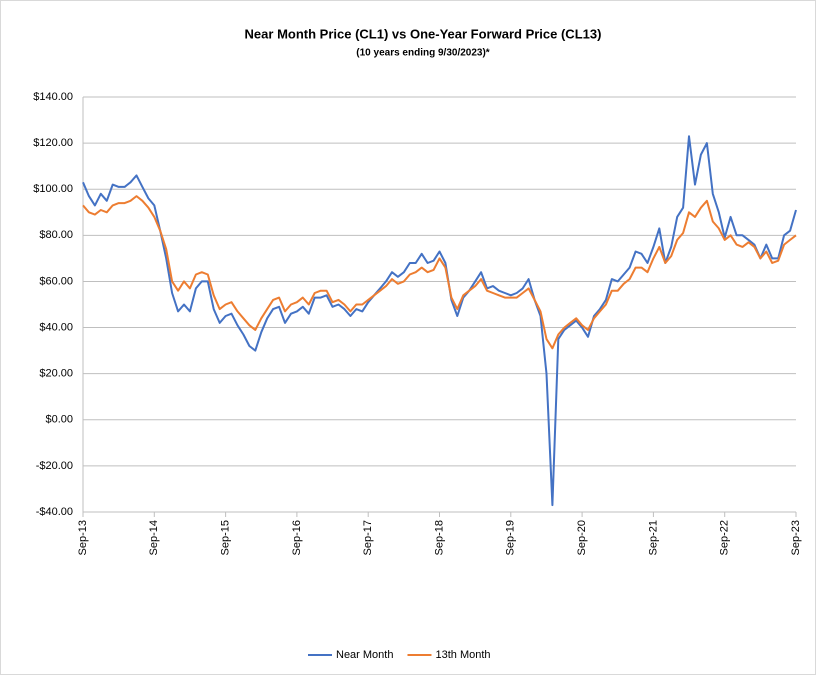 The image size is (816, 675). I want to click on x-tick-label: Sep-20, so click(582, 537).